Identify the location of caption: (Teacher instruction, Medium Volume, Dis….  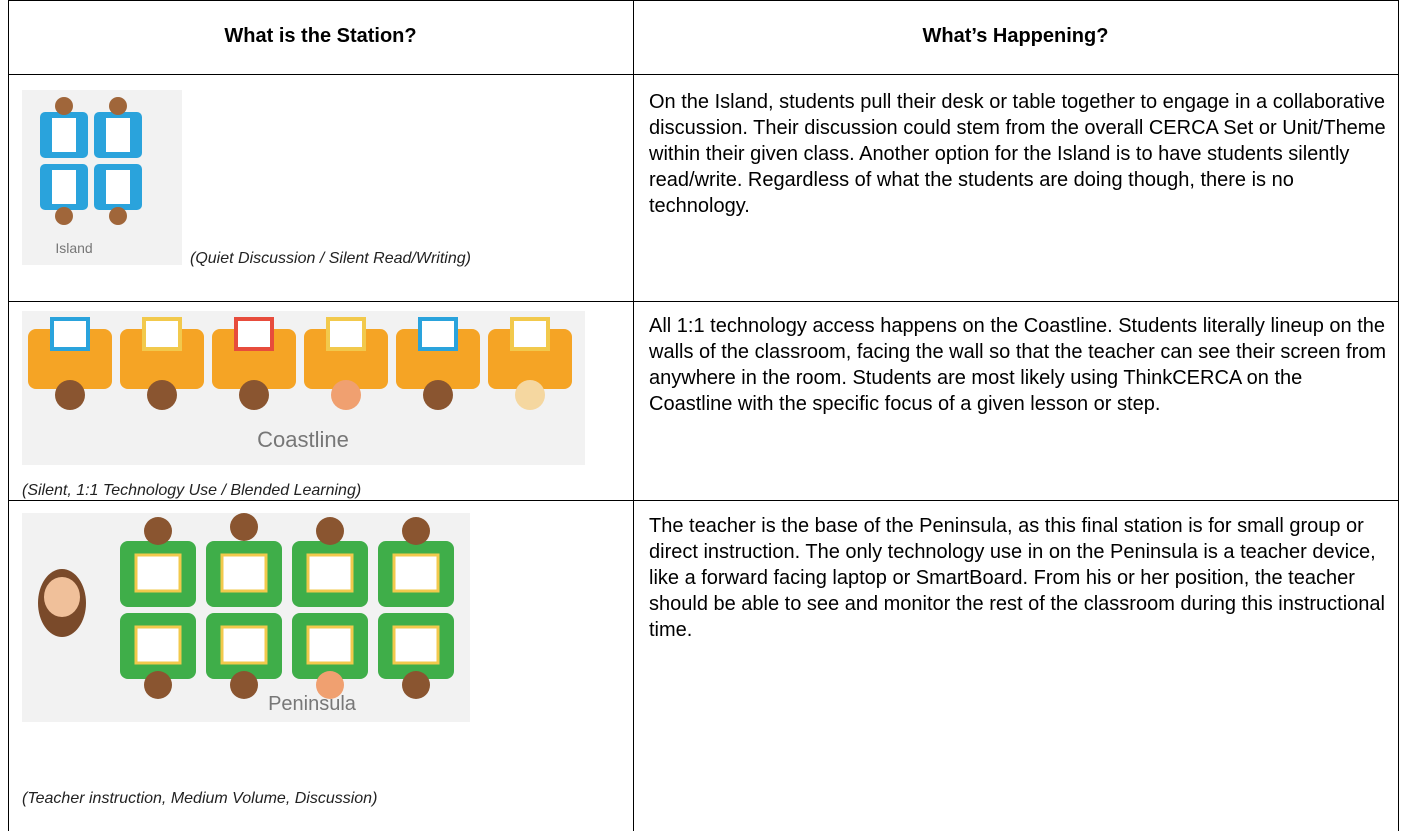
(200, 798).